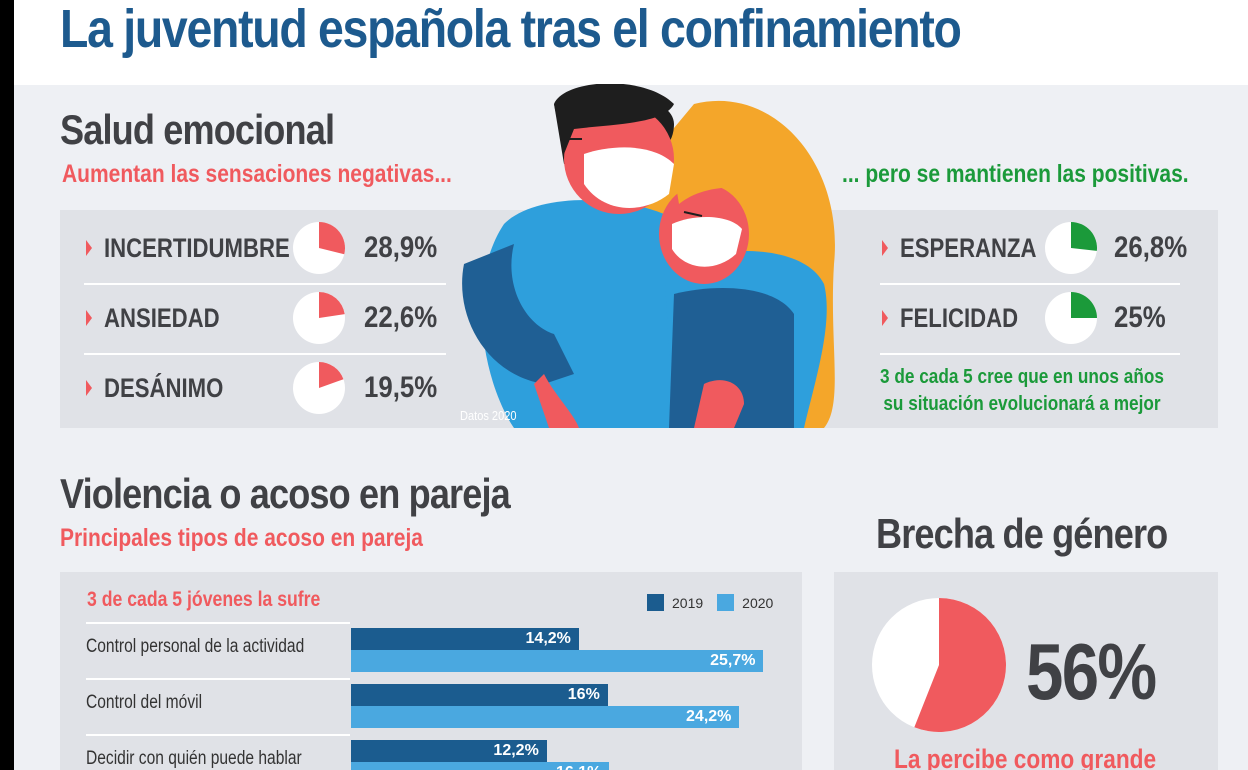 This screenshot has width=1248, height=770. What do you see at coordinates (197, 247) in the screenshot?
I see `emotion-label: INCERTIDUMBRE` at bounding box center [197, 247].